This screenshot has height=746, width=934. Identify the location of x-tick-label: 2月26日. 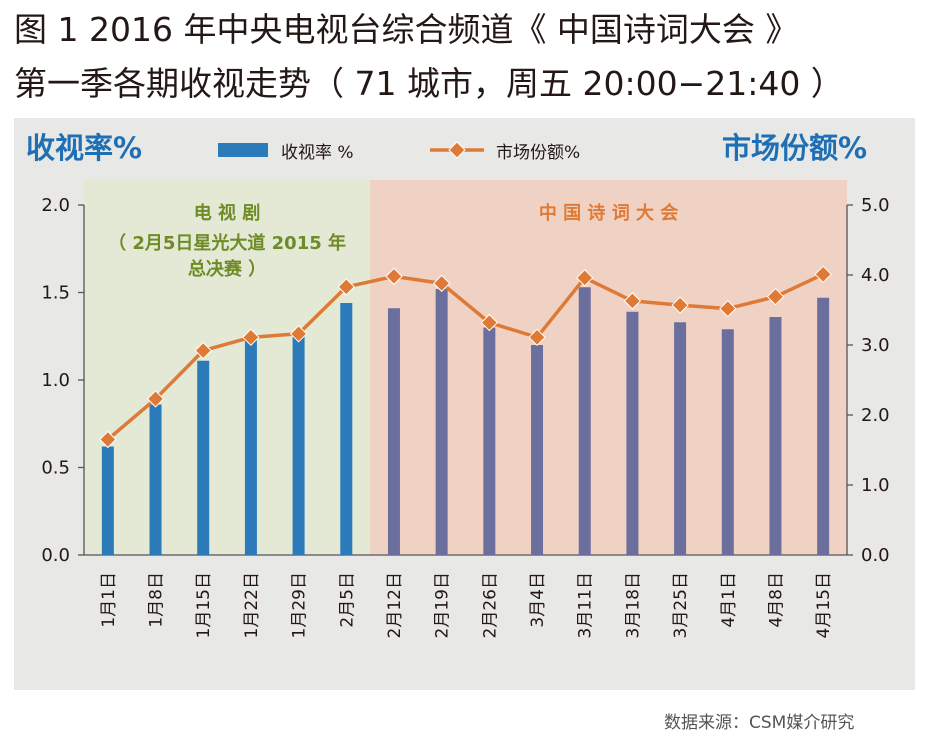
(490, 605).